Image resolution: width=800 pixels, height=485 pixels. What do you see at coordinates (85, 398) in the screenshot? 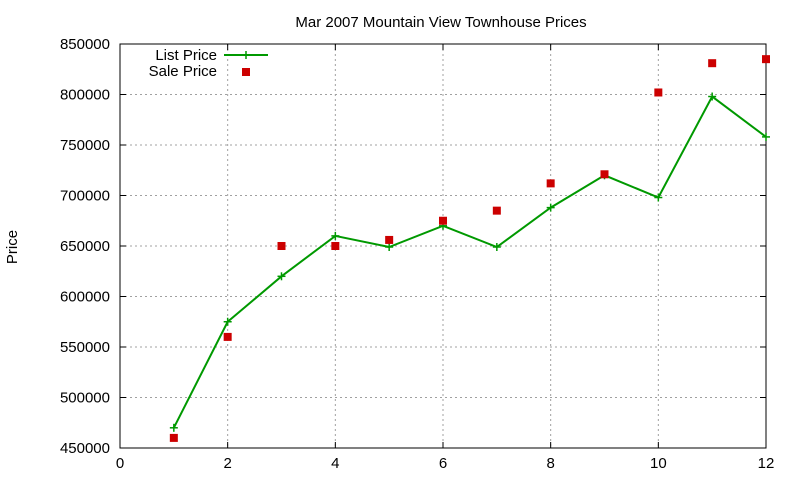
I see `y-tick-label: 500000` at bounding box center [85, 398].